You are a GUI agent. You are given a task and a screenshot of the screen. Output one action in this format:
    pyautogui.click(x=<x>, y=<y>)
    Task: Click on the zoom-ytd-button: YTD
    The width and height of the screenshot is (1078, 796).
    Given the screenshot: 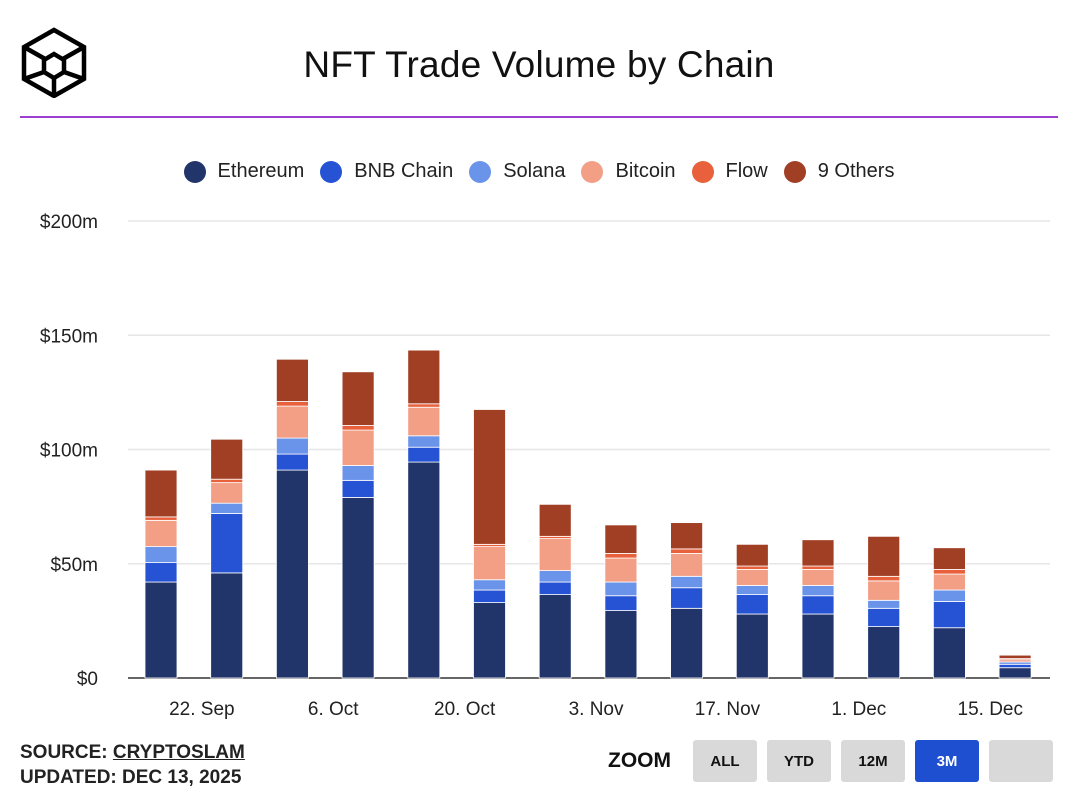 What is the action you would take?
    pyautogui.click(x=799, y=761)
    